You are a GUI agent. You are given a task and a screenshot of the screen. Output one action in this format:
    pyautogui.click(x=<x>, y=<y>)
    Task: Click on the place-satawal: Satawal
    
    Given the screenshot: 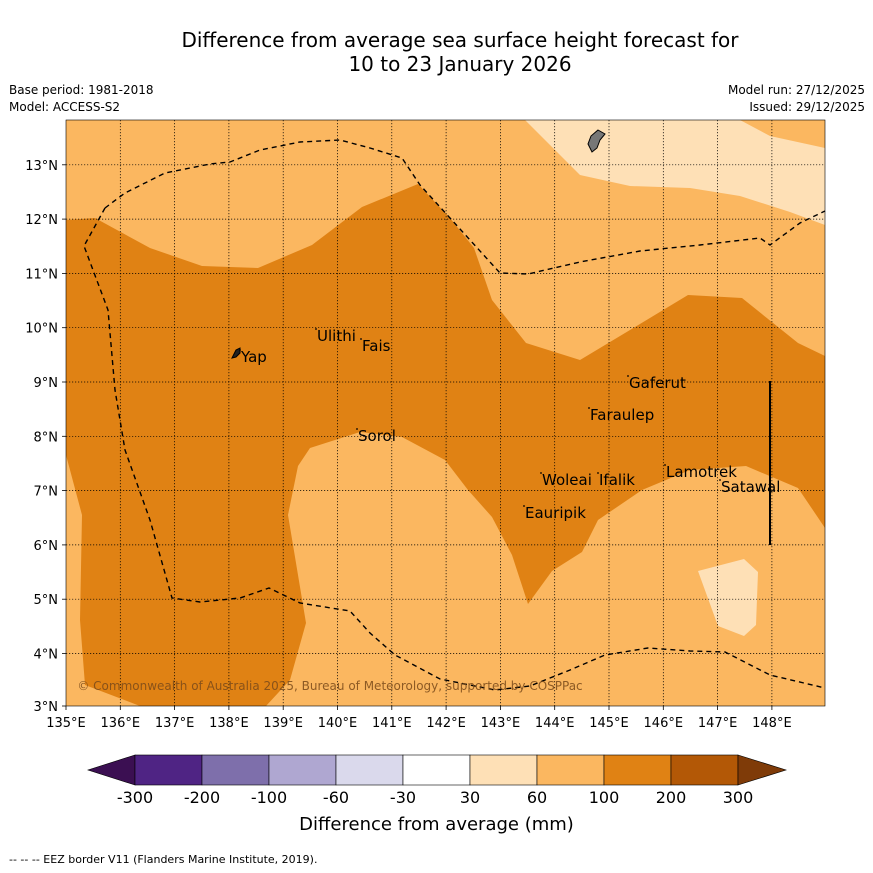 What is the action you would take?
    pyautogui.click(x=750, y=487)
    